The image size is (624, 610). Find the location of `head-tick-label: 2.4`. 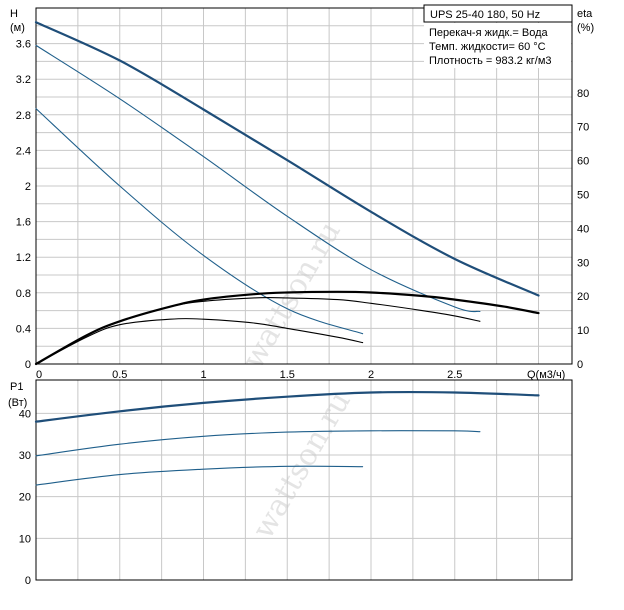

head-tick-label: 2.4 is located at coordinates (23, 151).